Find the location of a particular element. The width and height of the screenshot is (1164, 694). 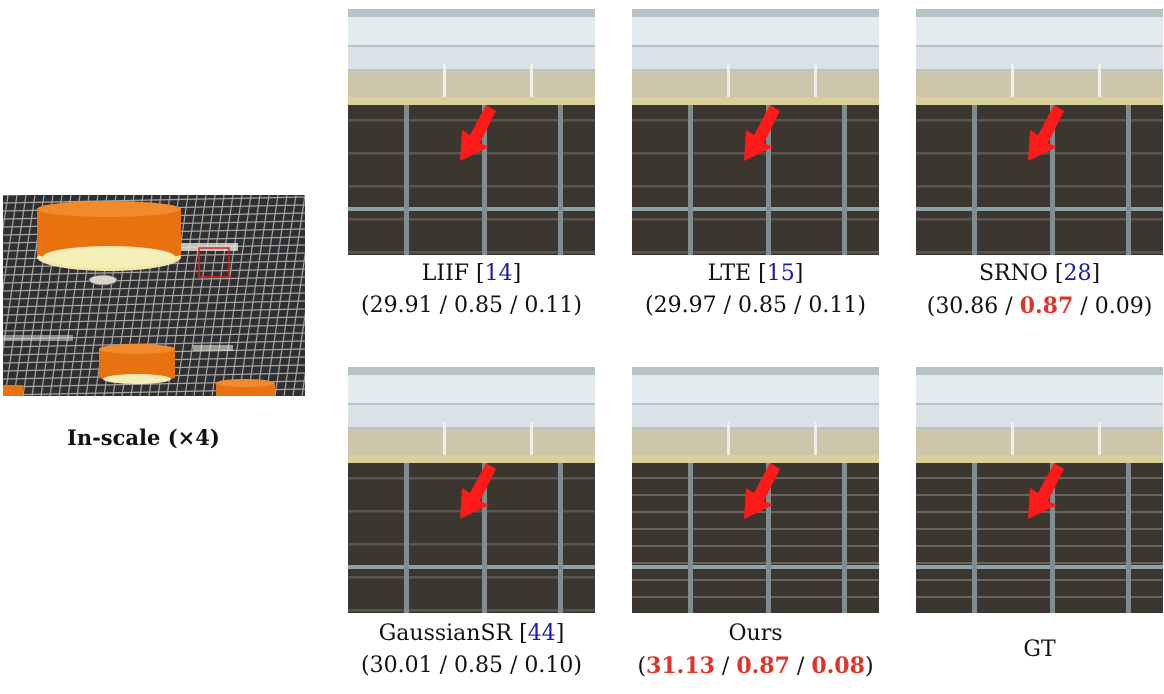

crop-caption: Ours (31.13 / 0.87 / 0.08) is located at coordinates (755, 650).